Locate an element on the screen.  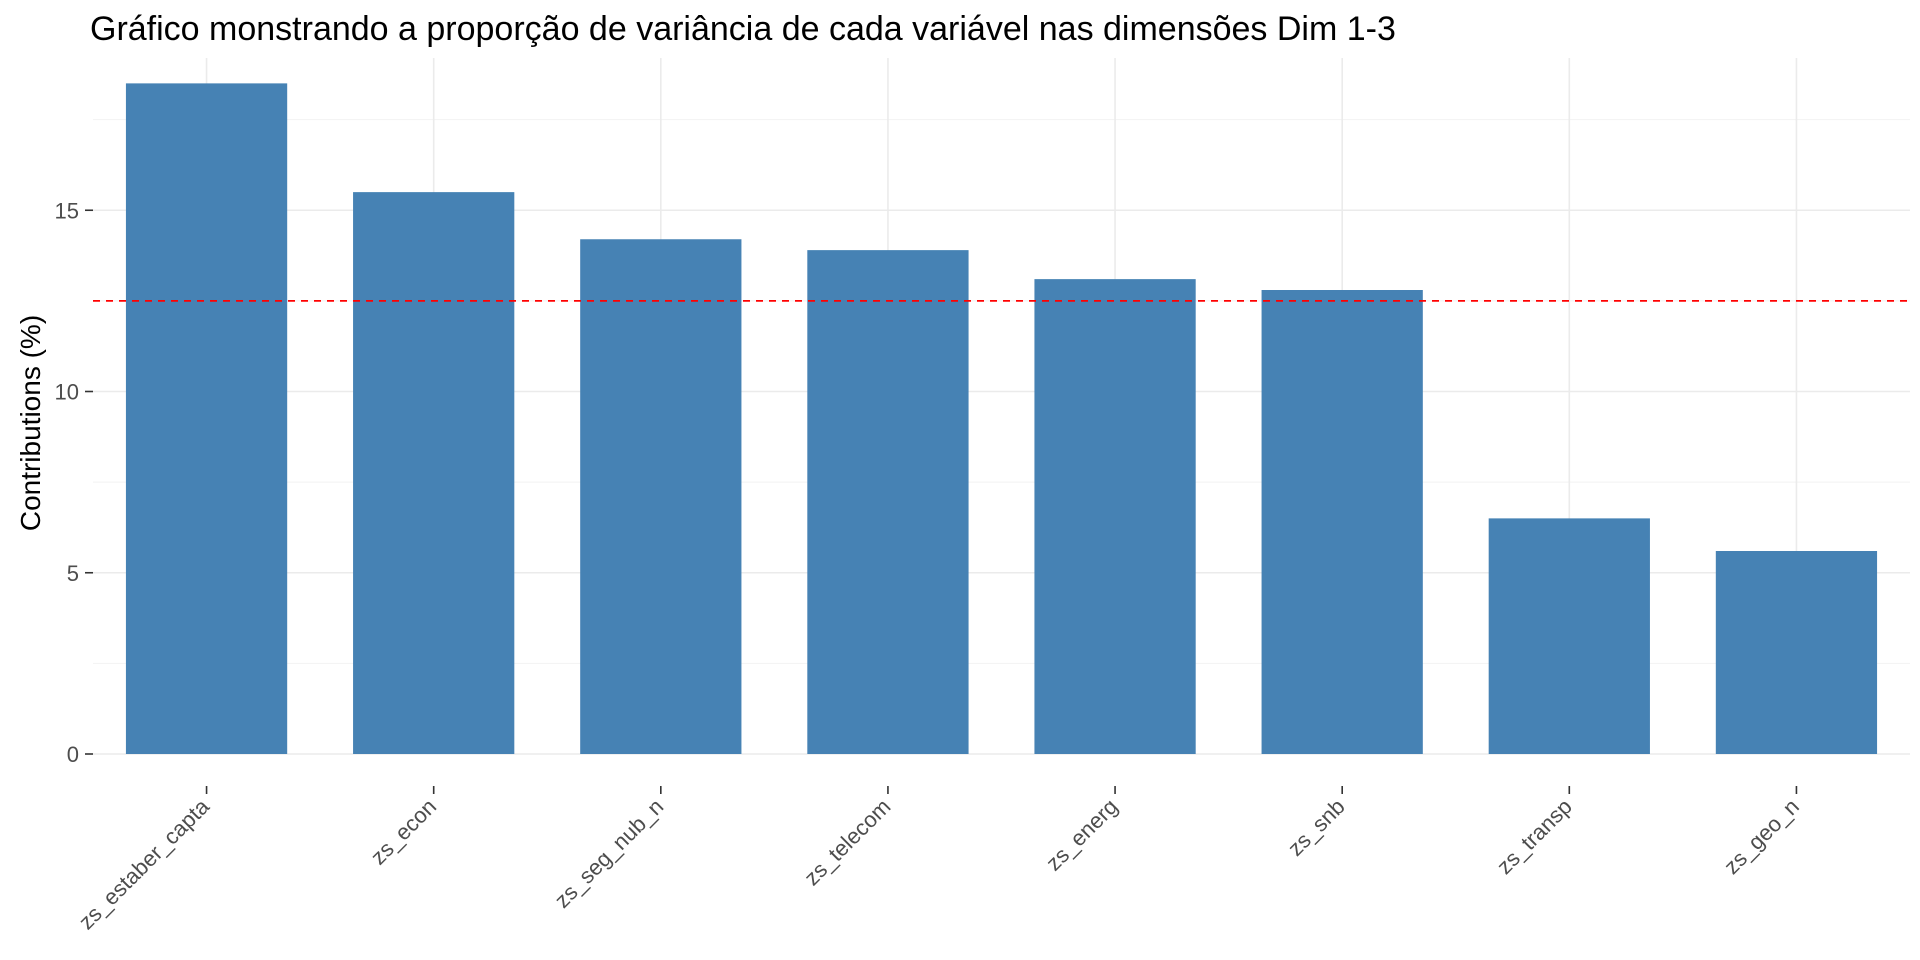
bar-zs_seg_nub_n is located at coordinates (661, 496).